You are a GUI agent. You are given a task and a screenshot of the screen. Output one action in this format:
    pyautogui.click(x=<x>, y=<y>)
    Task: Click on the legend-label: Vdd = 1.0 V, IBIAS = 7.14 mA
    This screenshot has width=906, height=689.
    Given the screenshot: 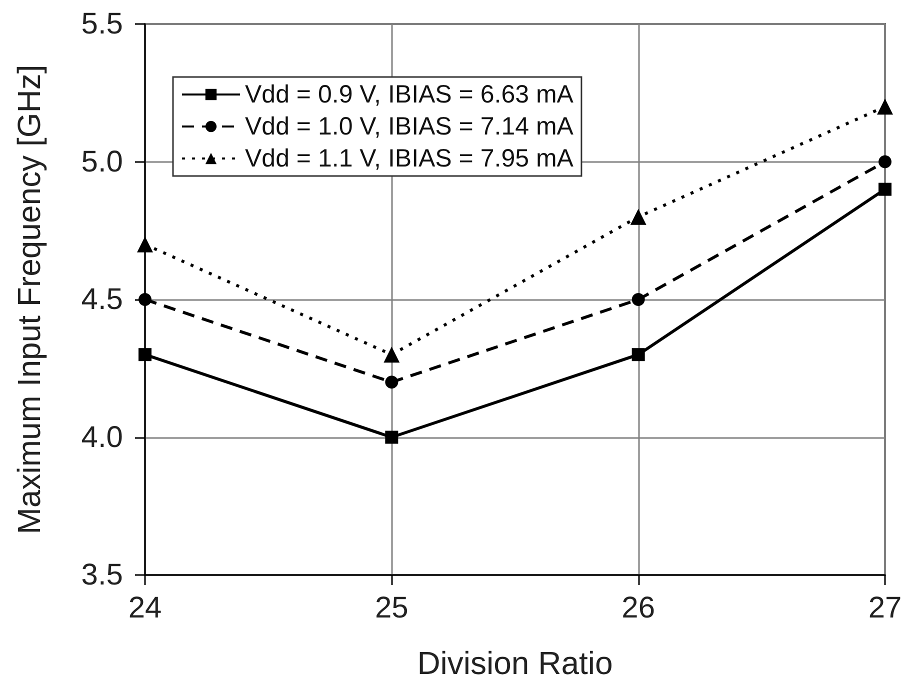 What is the action you would take?
    pyautogui.click(x=409, y=126)
    